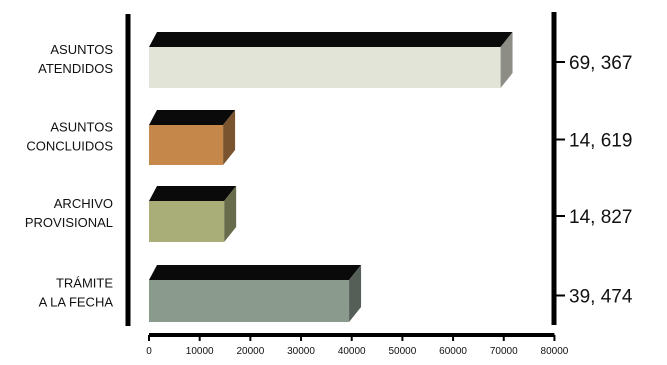 The height and width of the screenshot is (365, 667). What do you see at coordinates (600, 141) in the screenshot?
I see `value-label-2: 14, 619` at bounding box center [600, 141].